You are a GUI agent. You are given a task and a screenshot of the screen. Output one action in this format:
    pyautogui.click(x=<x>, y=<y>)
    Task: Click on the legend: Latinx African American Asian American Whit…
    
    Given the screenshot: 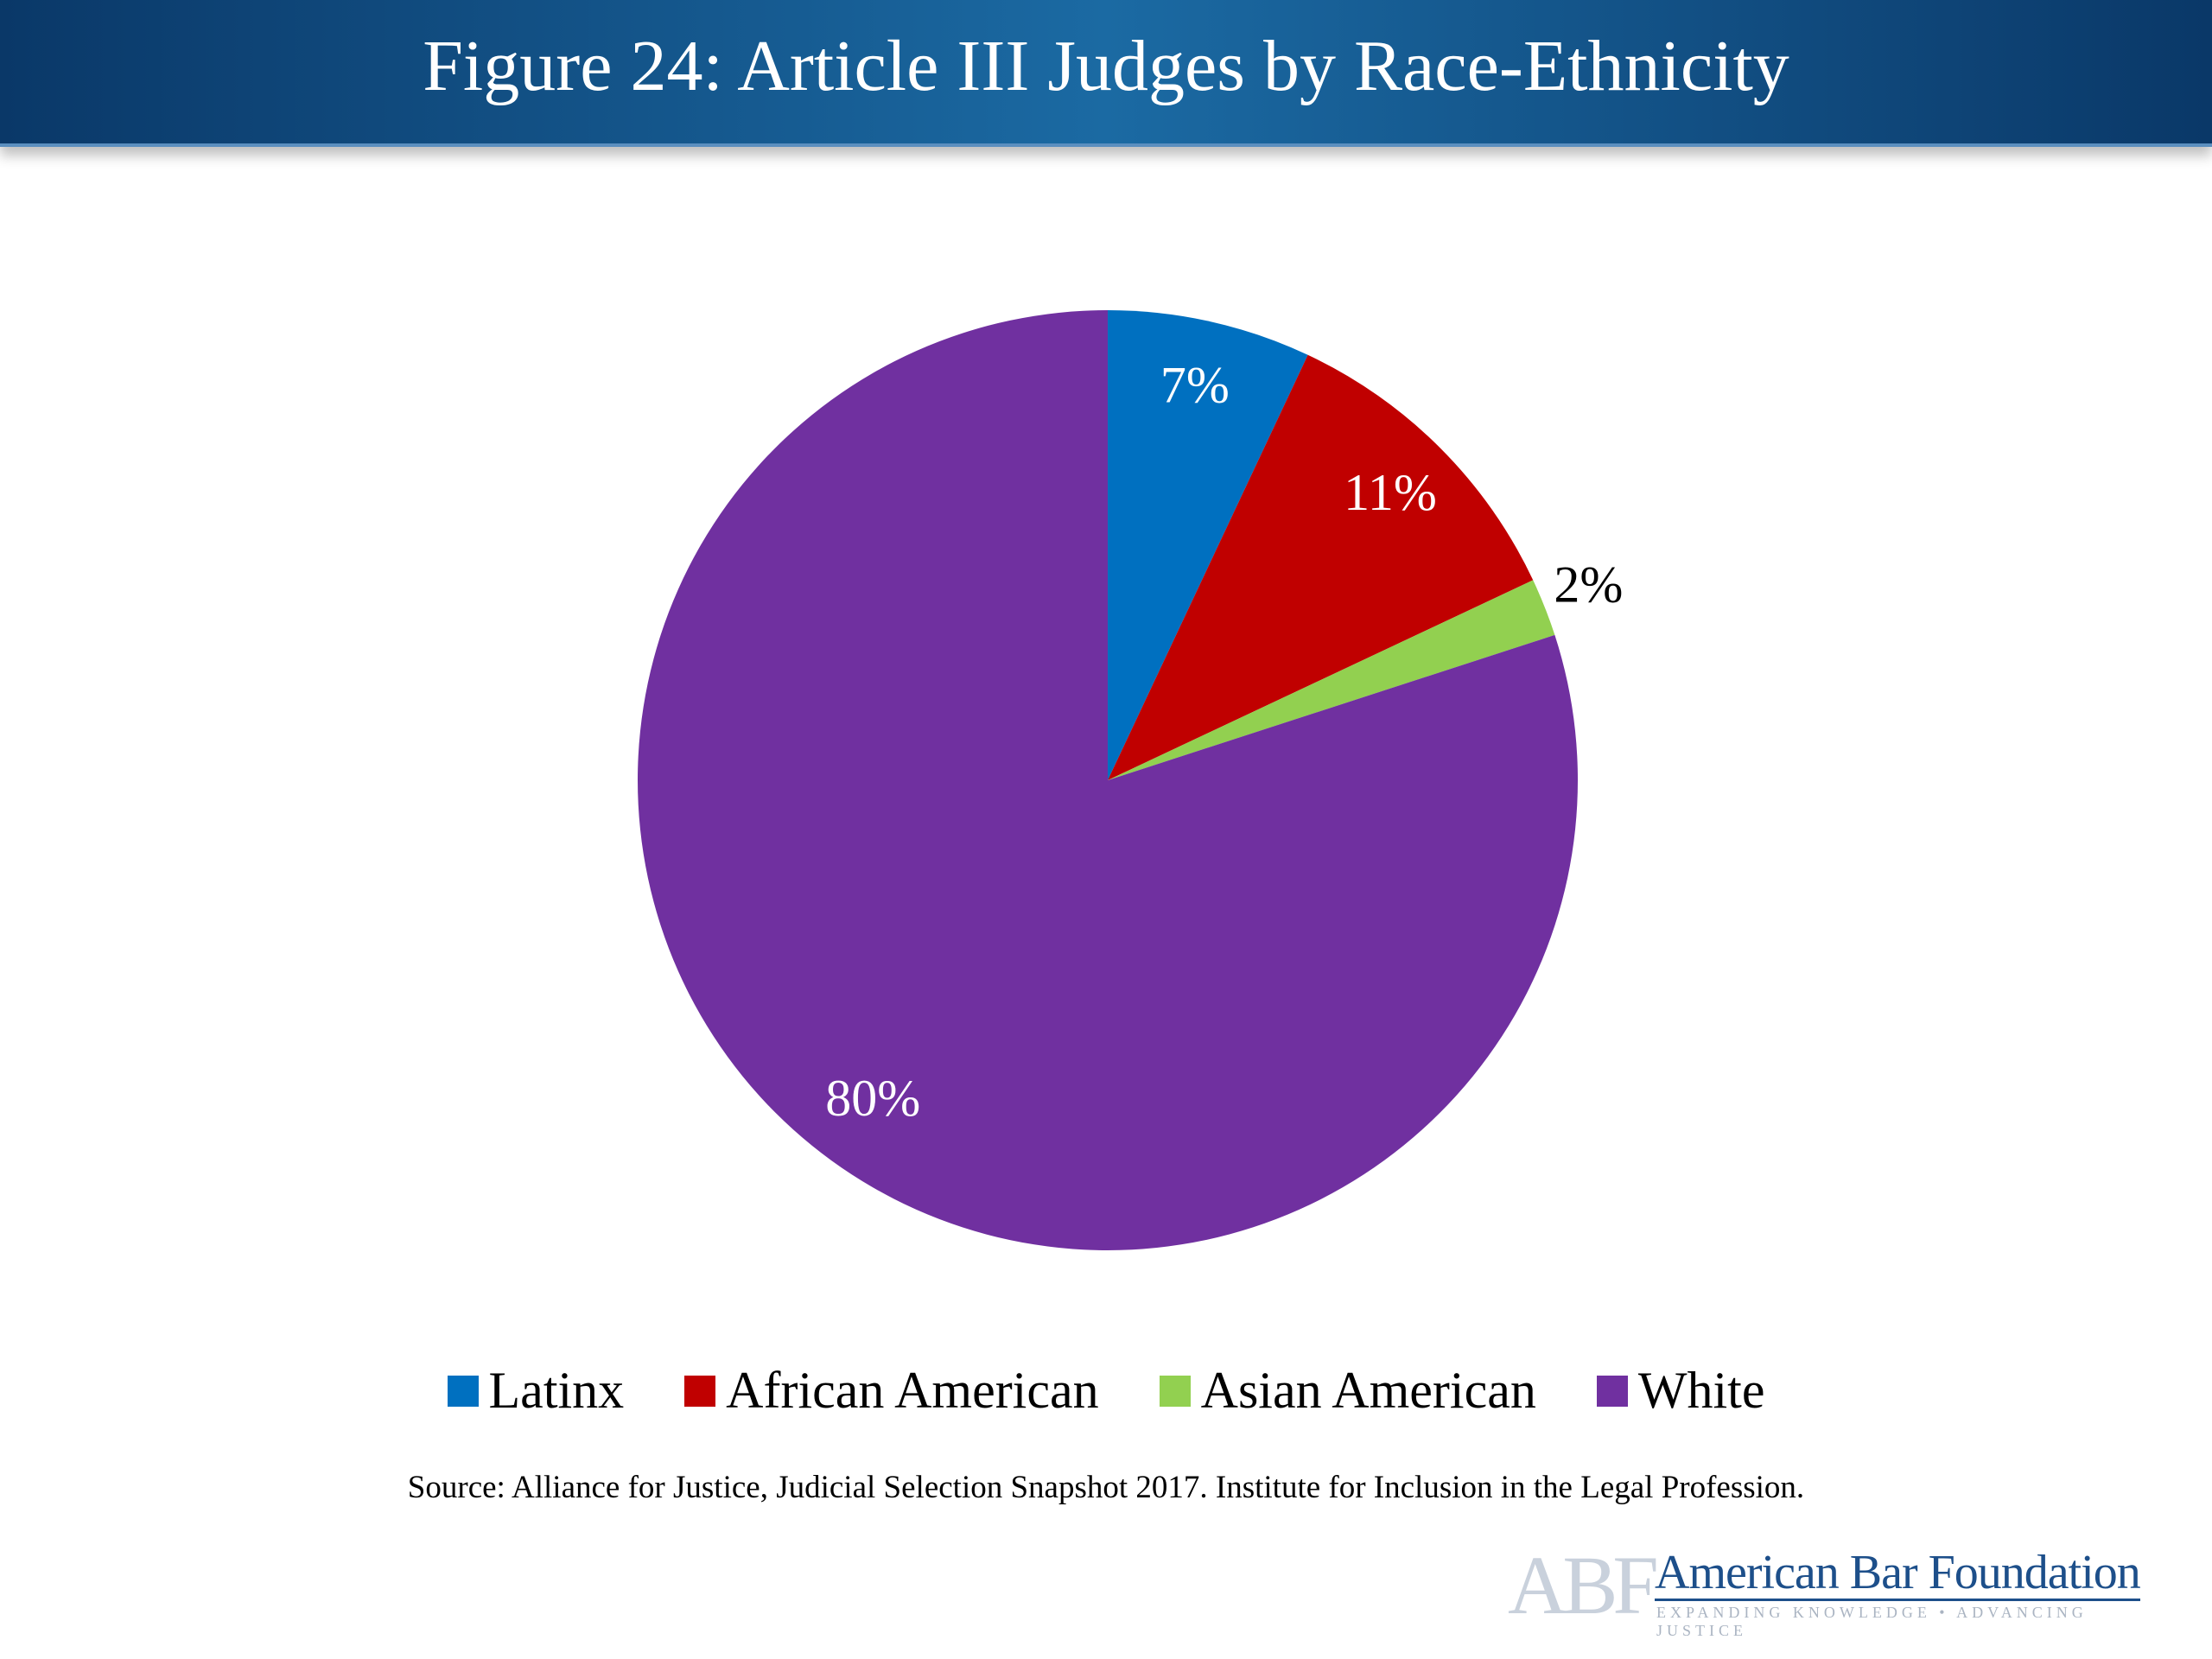 What is the action you would take?
    pyautogui.click(x=1106, y=1391)
    